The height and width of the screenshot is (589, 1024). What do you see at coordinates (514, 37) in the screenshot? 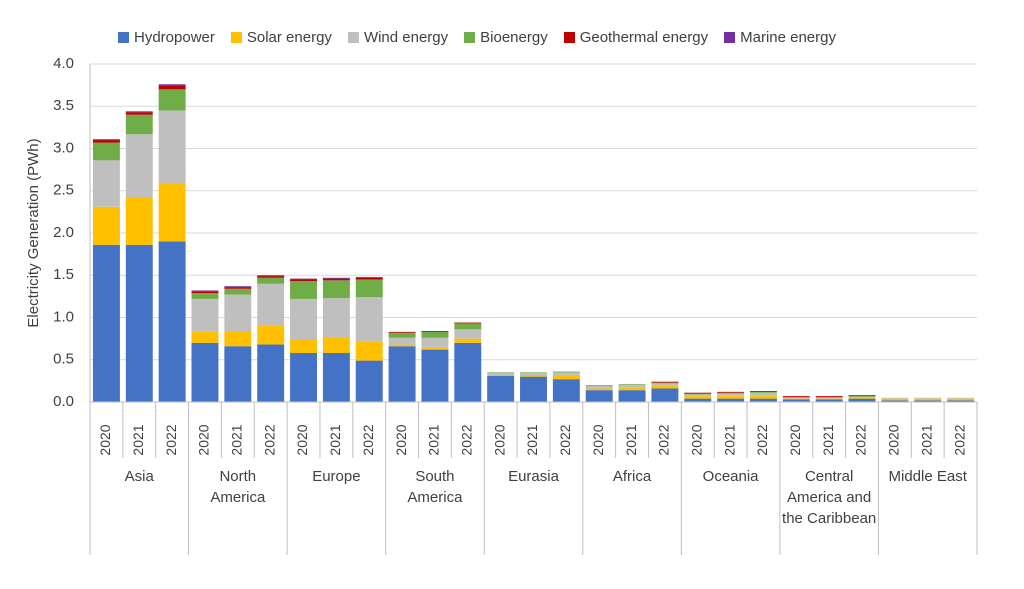
I see `legend-label: Bioenergy` at bounding box center [514, 37].